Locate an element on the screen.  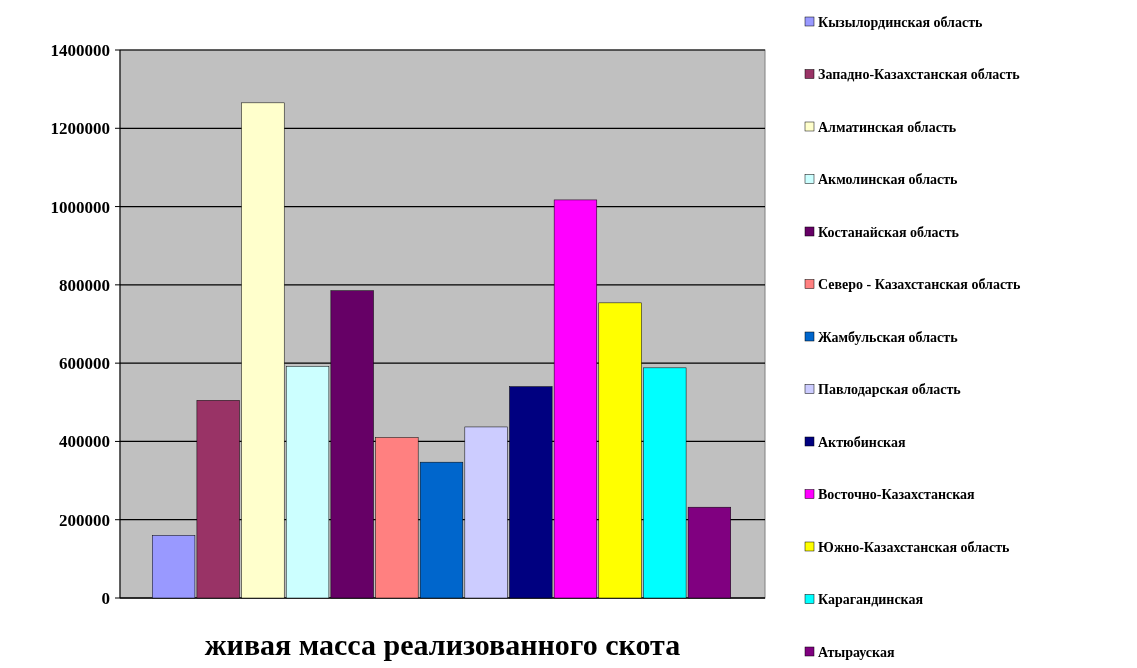
y-tick-label: 400000 is located at coordinates (84, 442).